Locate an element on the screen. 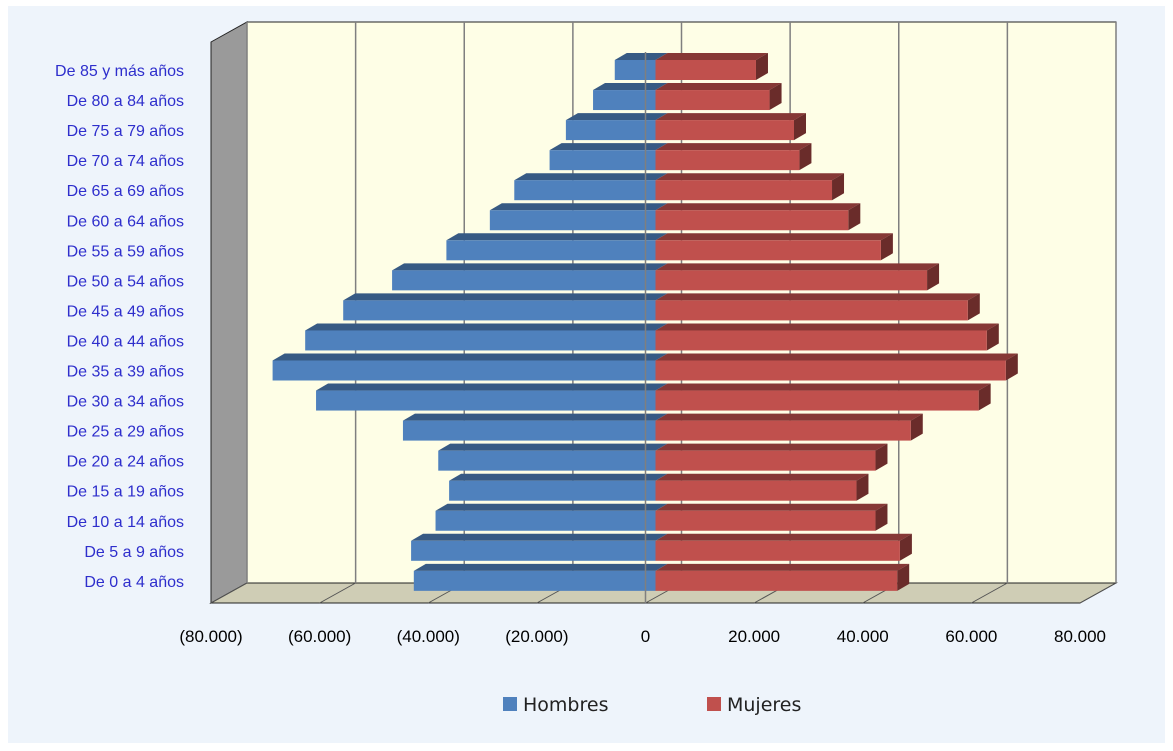  legend: Hombres Mujeres is located at coordinates (652, 705).